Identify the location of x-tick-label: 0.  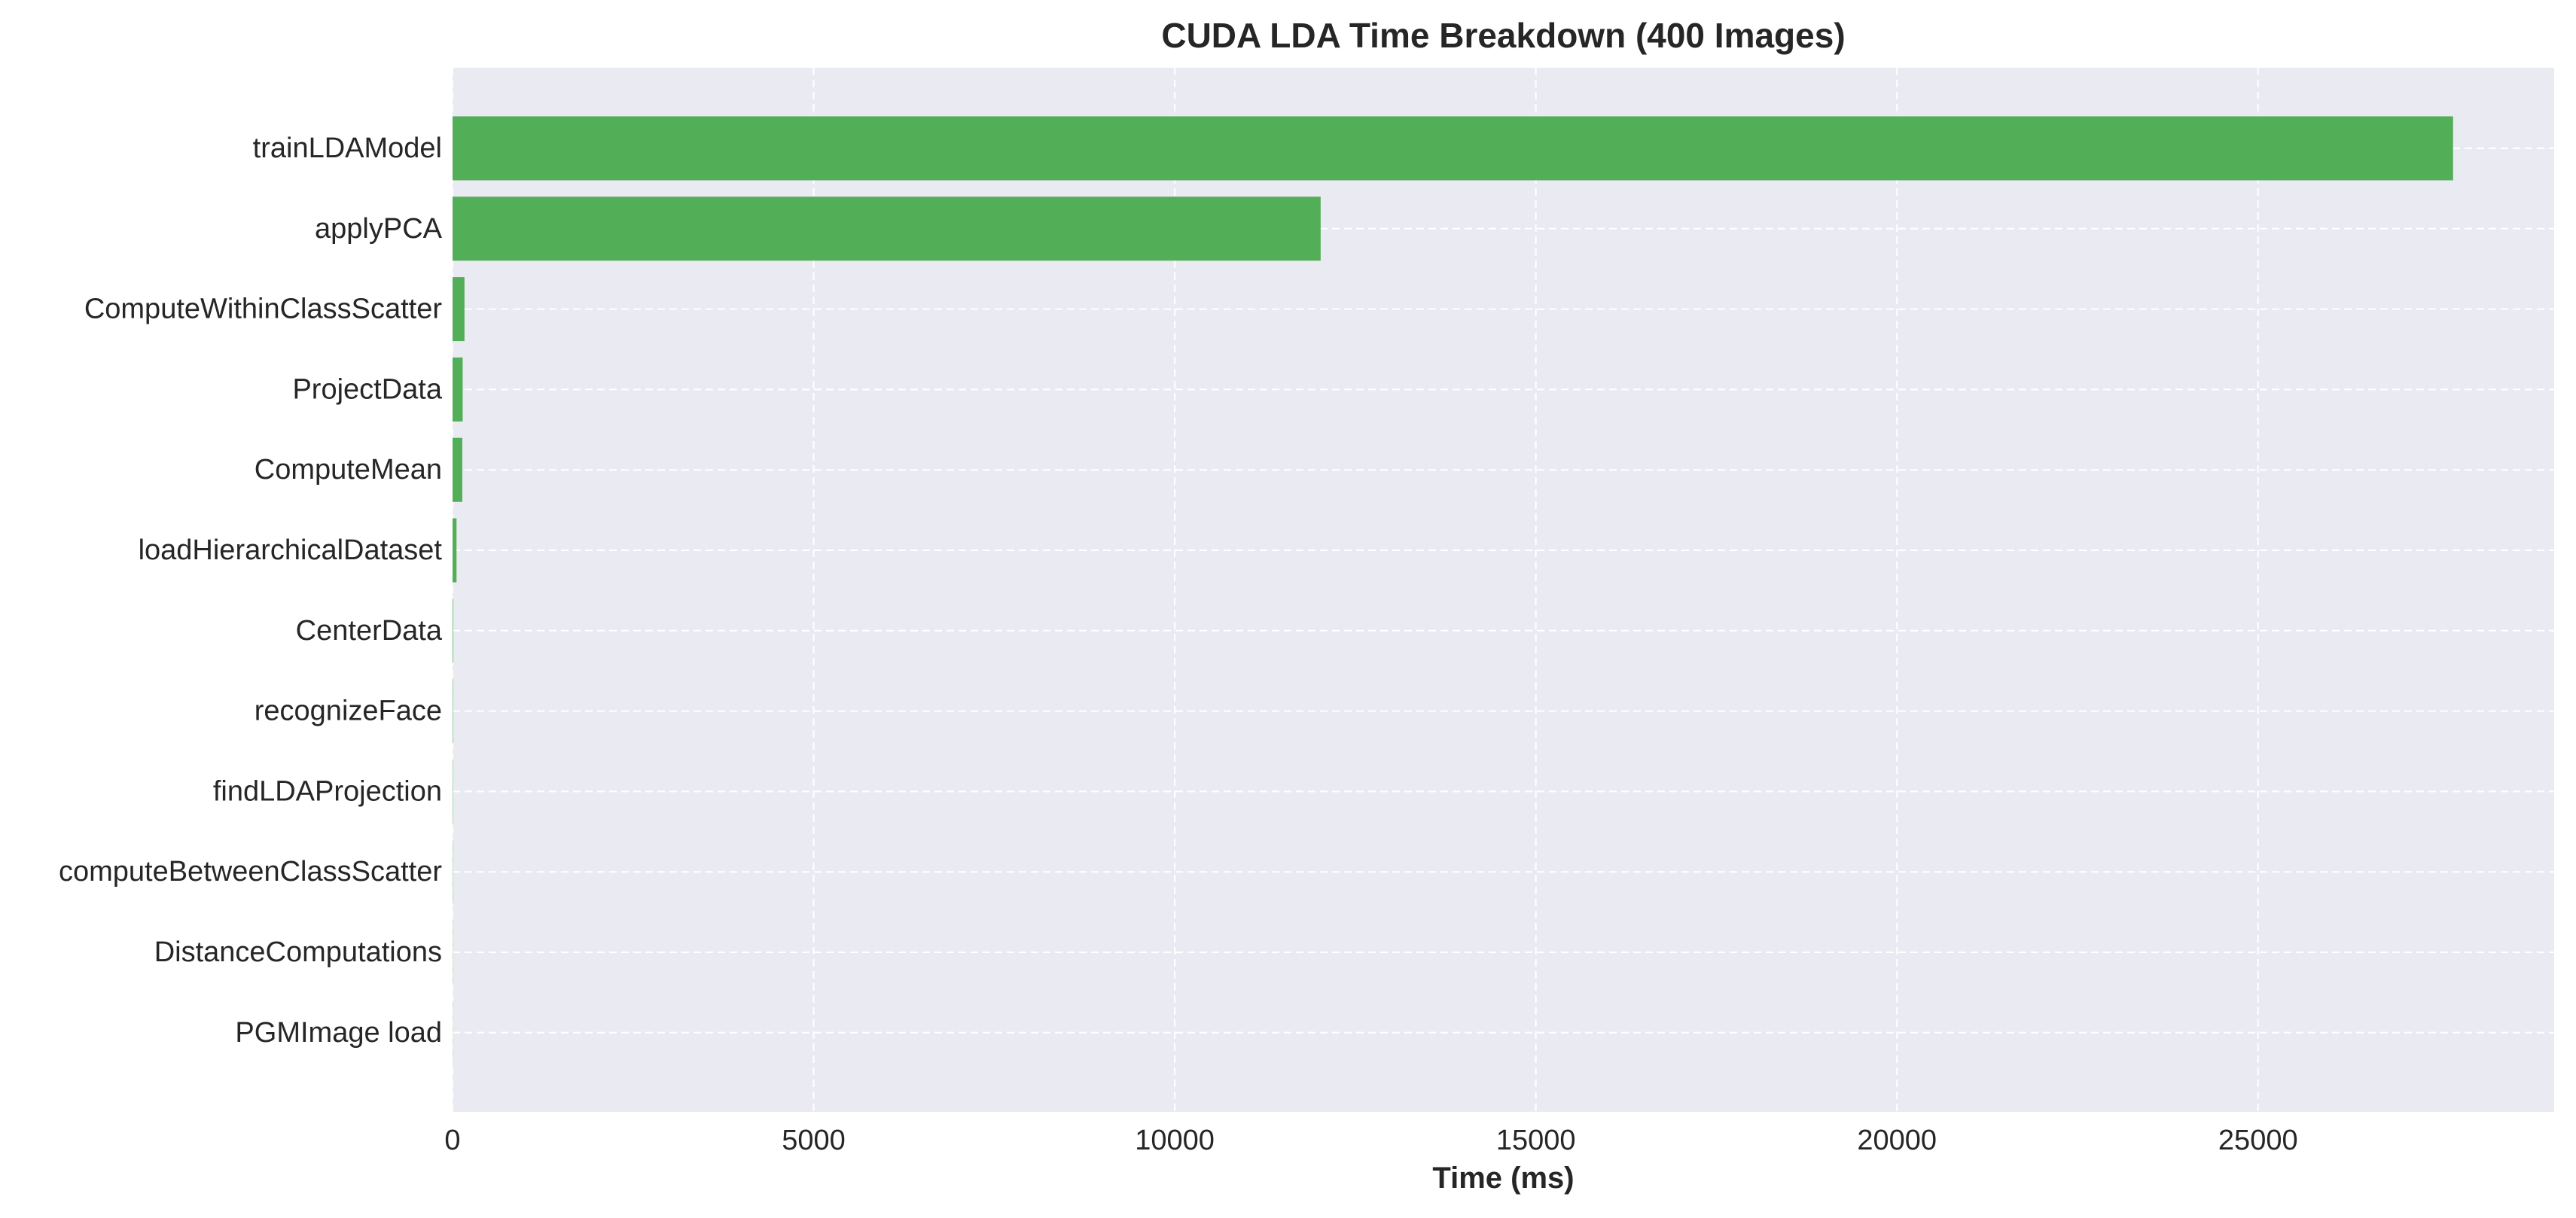
(452, 1140).